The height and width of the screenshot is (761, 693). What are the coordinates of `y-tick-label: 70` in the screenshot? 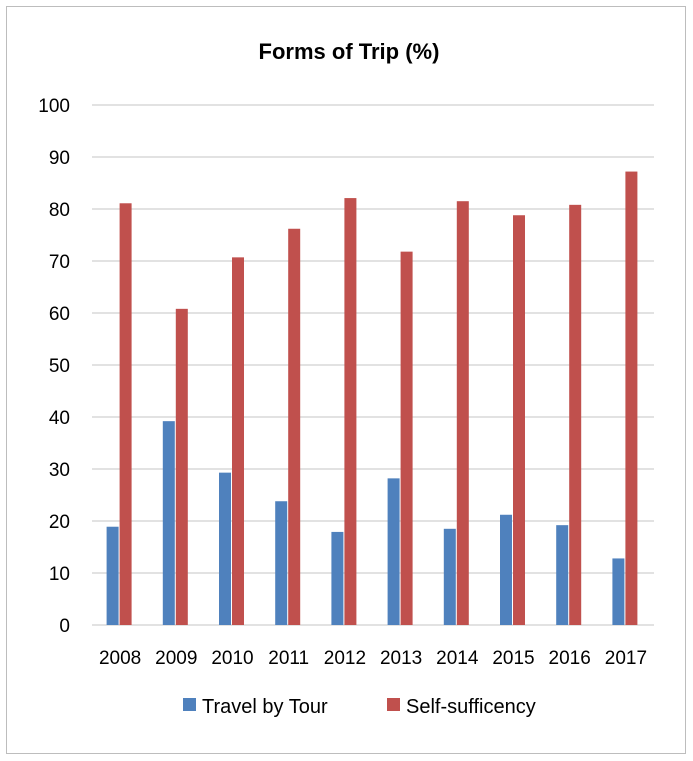 It's located at (59, 262).